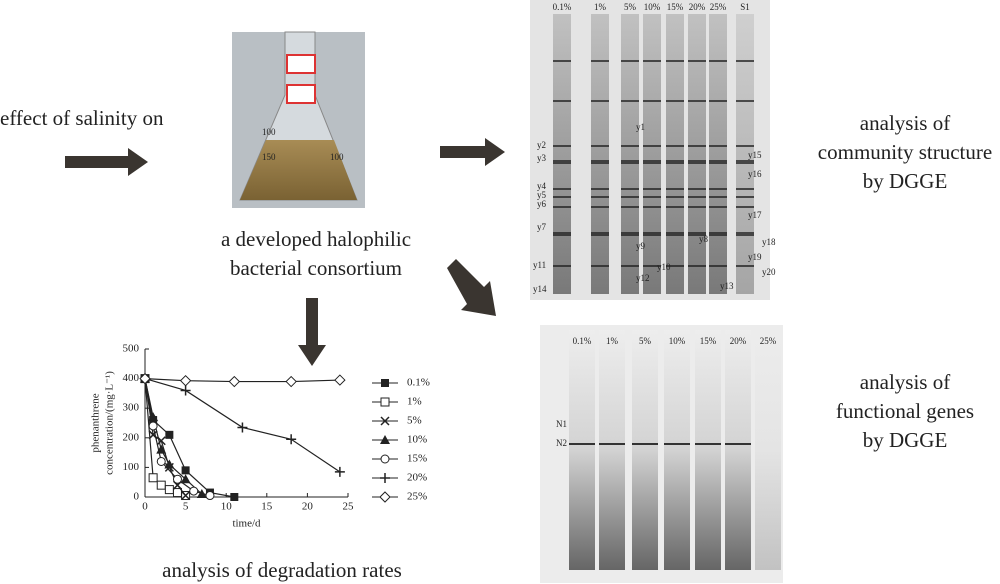 Image resolution: width=1000 pixels, height=584 pixels. Describe the element at coordinates (131, 349) in the screenshot. I see `y-tick-label: 500` at that location.